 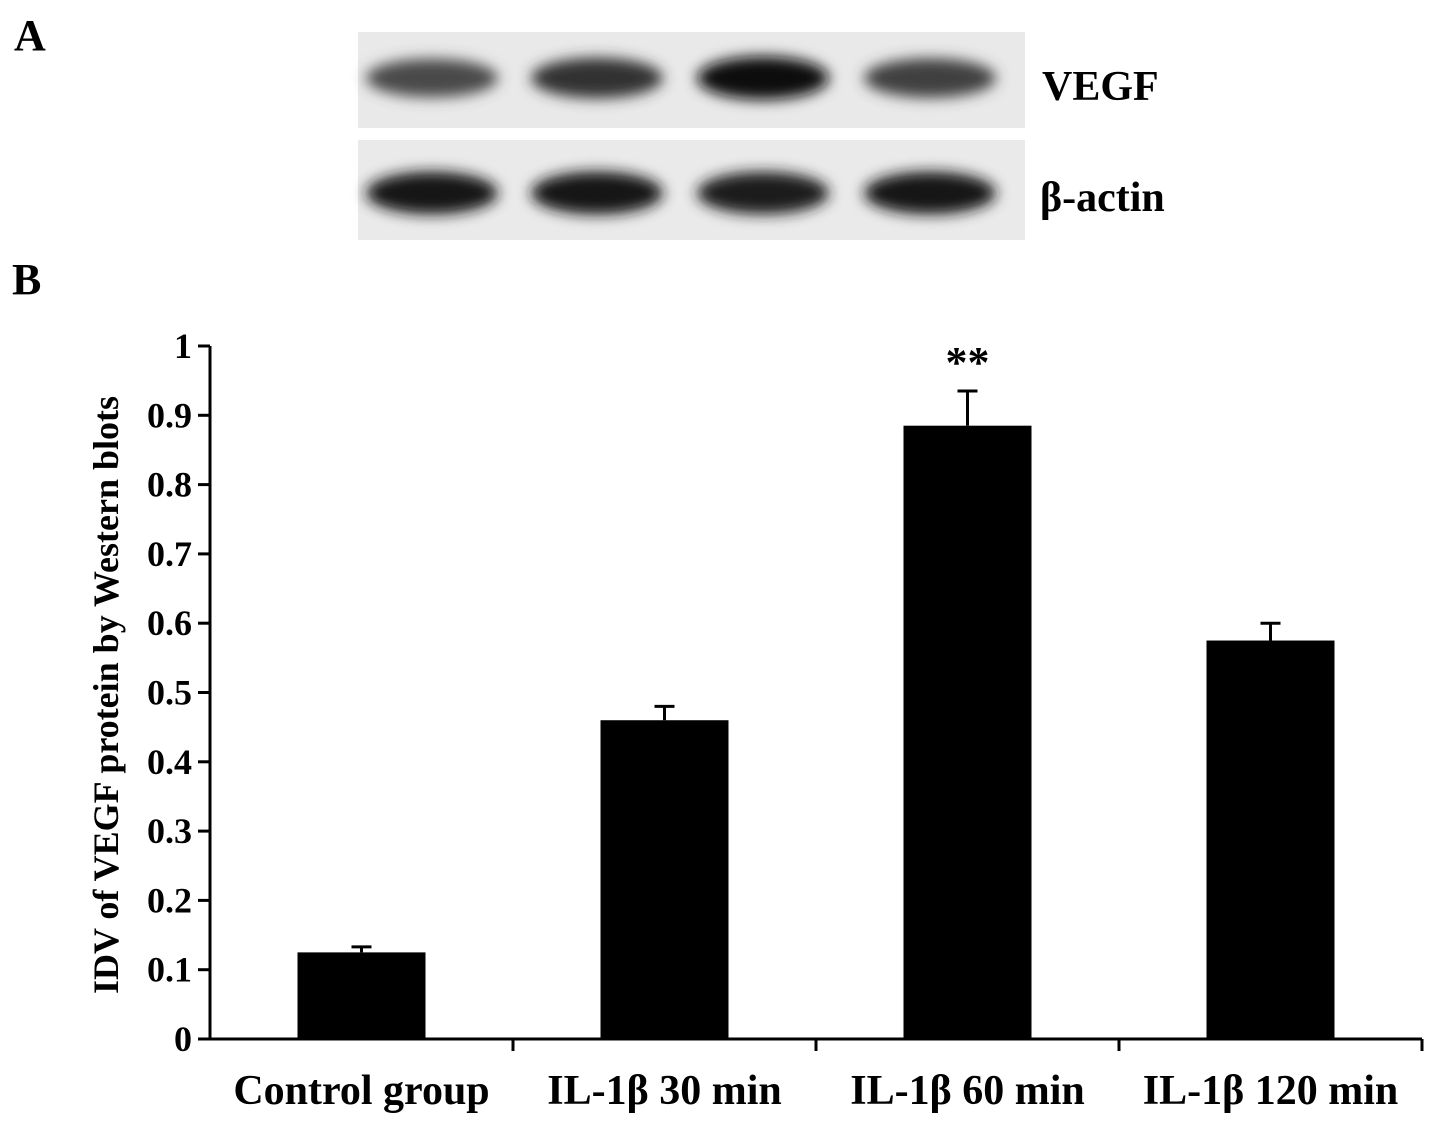 I want to click on blot-actin, so click(x=691, y=190).